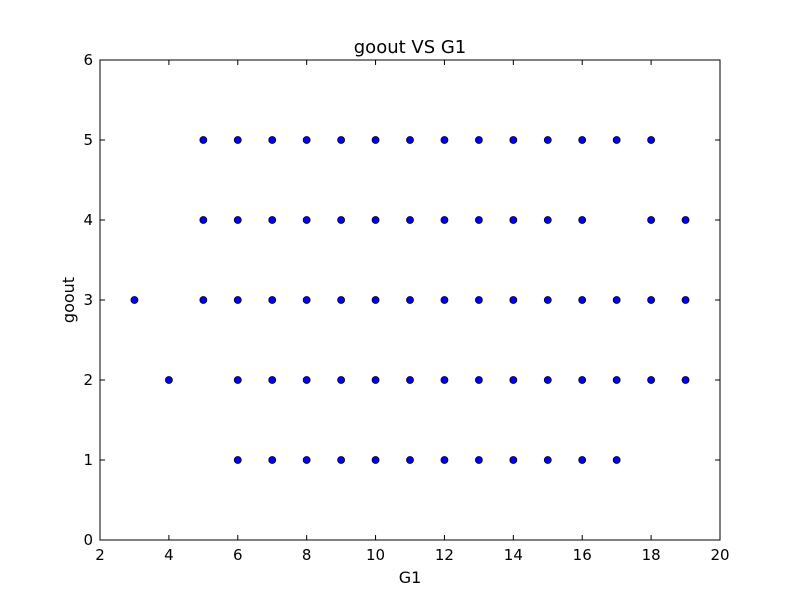 This screenshot has width=800, height=600. I want to click on x-tick-label: 14, so click(513, 555).